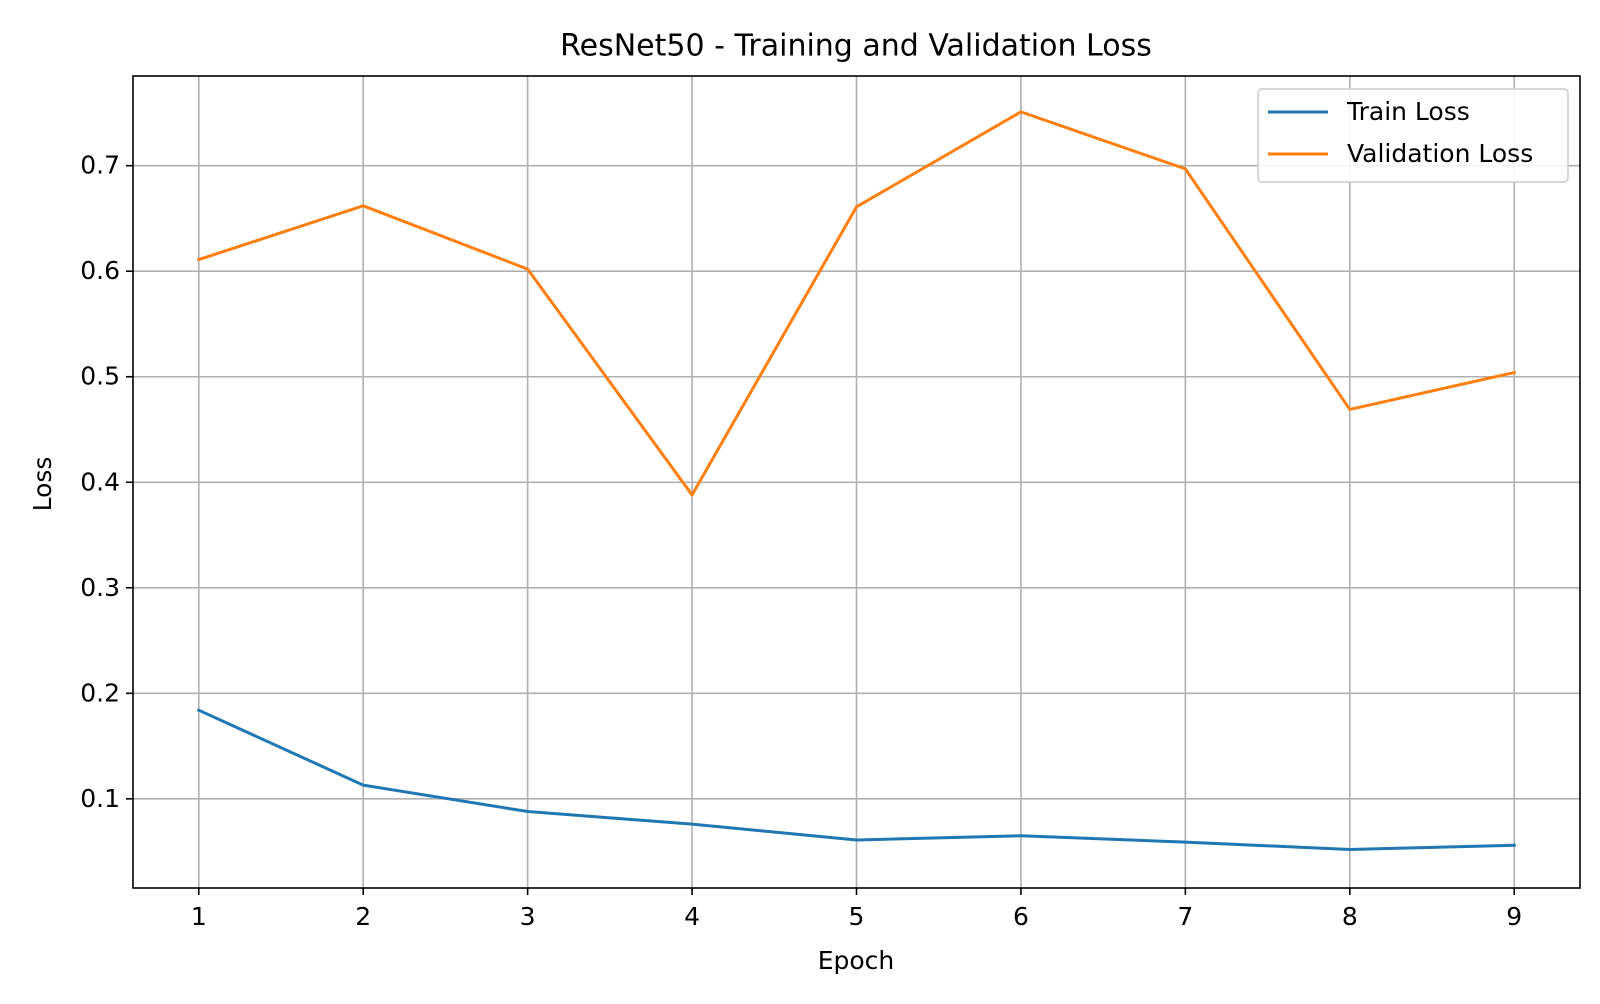 This screenshot has height=1004, width=1600. I want to click on x-tick-label: 5, so click(857, 916).